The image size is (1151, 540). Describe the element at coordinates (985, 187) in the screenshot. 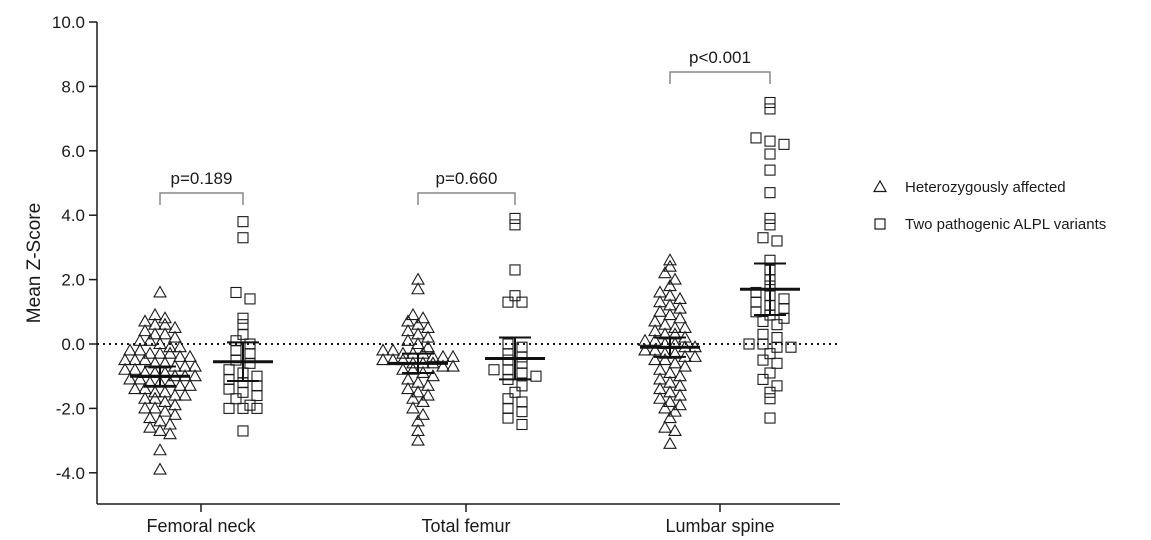

I see `legend-label: Heterozygously affected` at that location.